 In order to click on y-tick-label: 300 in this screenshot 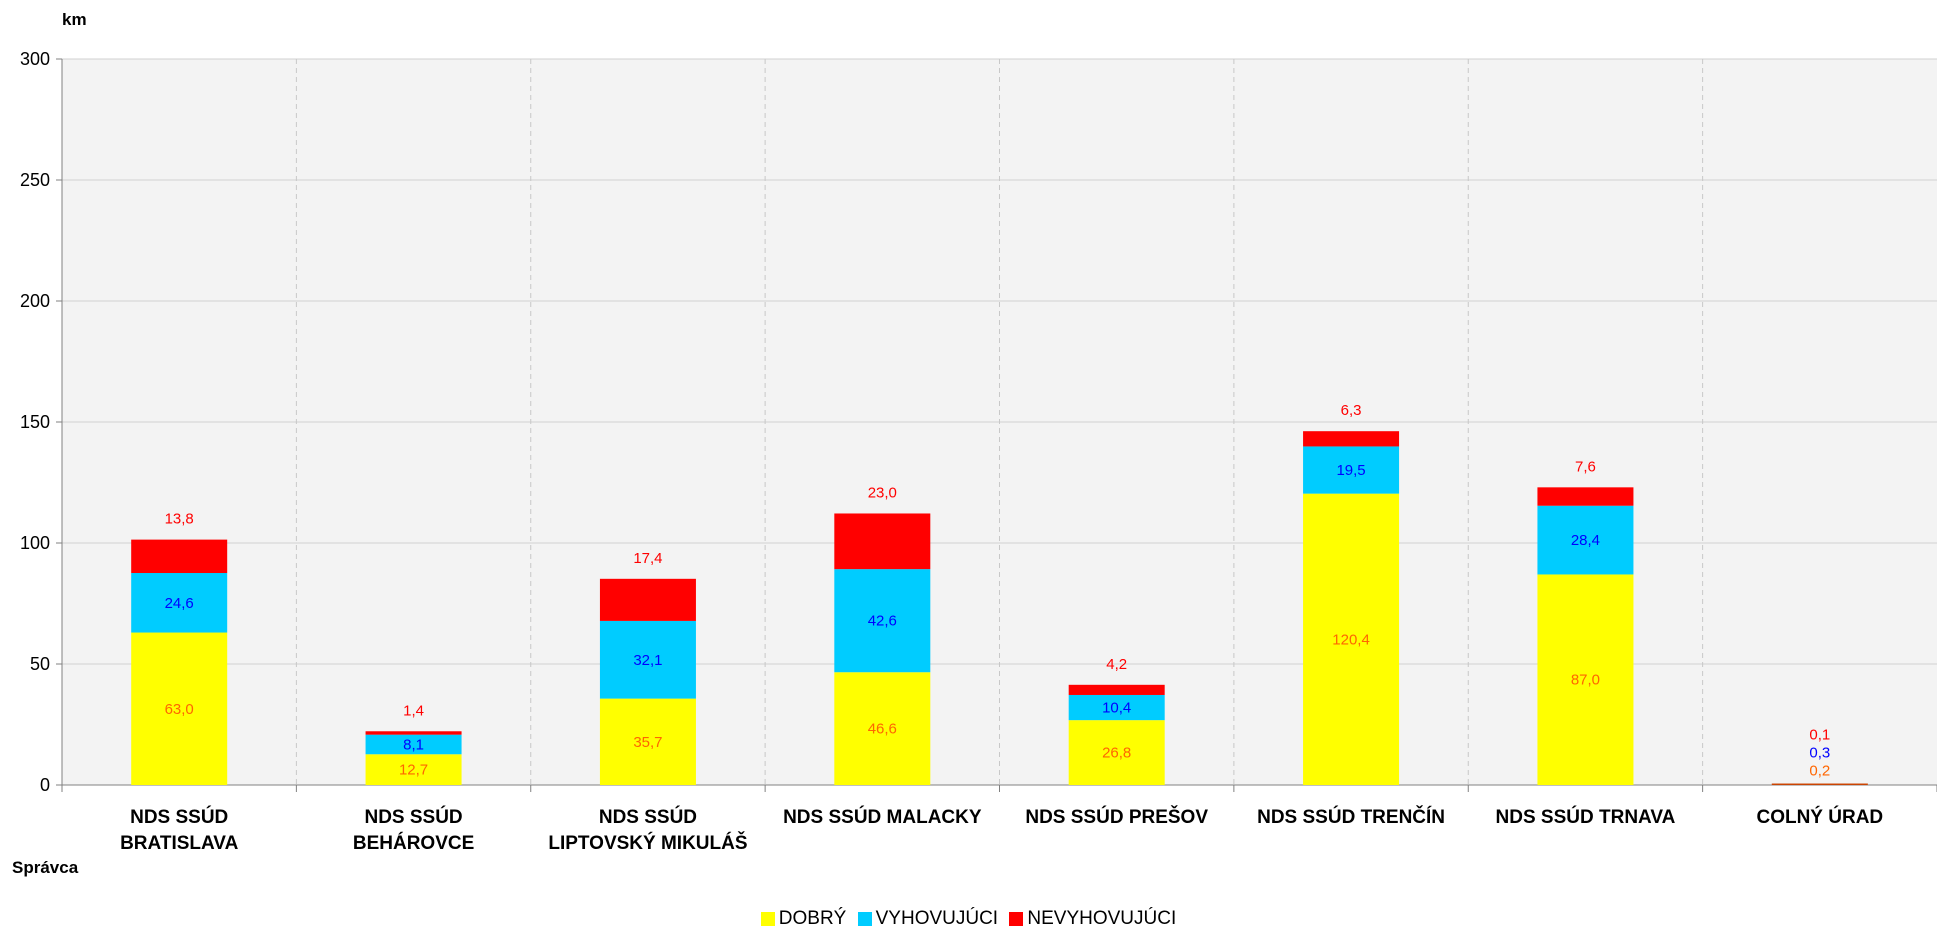, I will do `click(35, 59)`.